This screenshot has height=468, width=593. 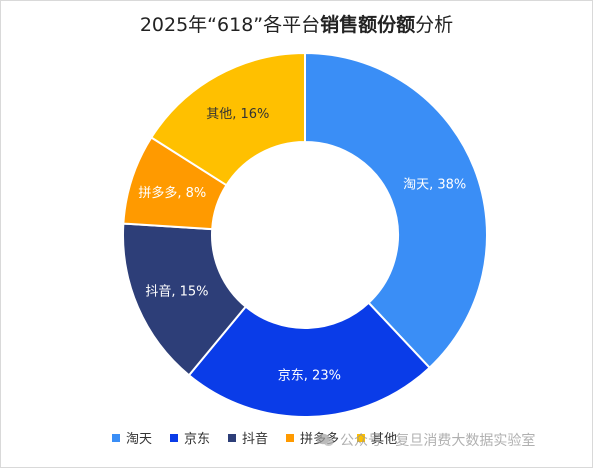 I want to click on legend-item-other: 其他, so click(x=377, y=437).